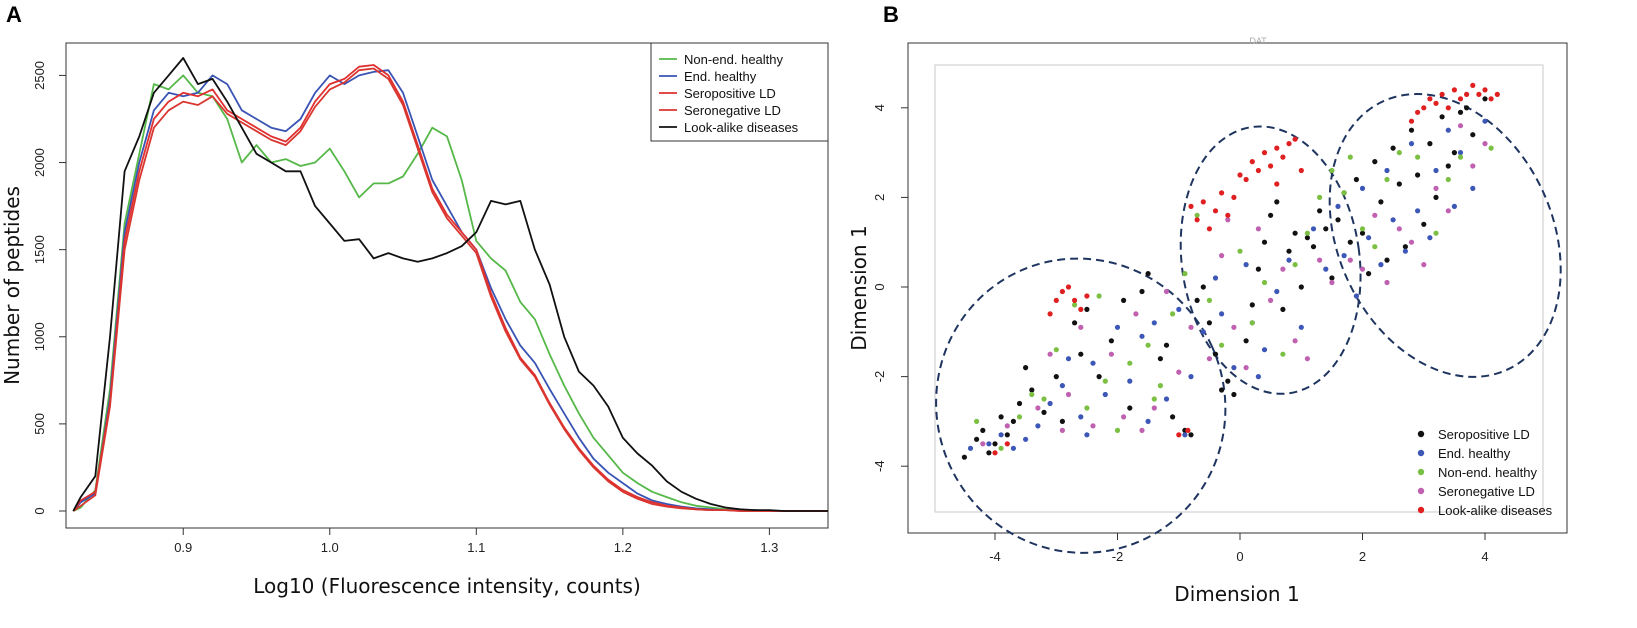 The width and height of the screenshot is (1637, 628). What do you see at coordinates (1236, 594) in the screenshot?
I see `x-axis-title-b: Dimension 1` at bounding box center [1236, 594].